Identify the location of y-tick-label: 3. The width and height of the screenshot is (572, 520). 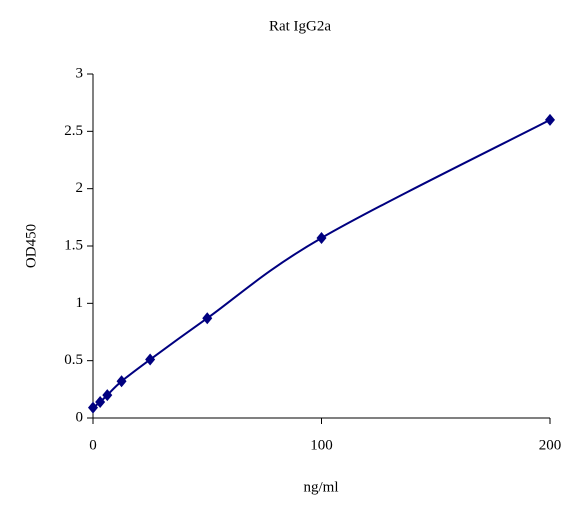
(80, 73).